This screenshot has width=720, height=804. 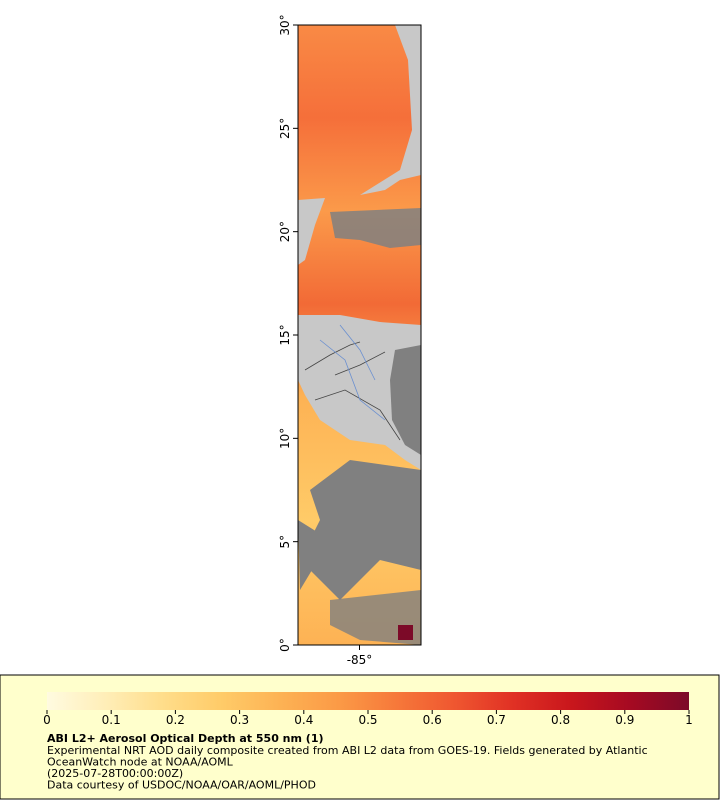 What do you see at coordinates (285, 231) in the screenshot?
I see `y-tick-label: 20°` at bounding box center [285, 231].